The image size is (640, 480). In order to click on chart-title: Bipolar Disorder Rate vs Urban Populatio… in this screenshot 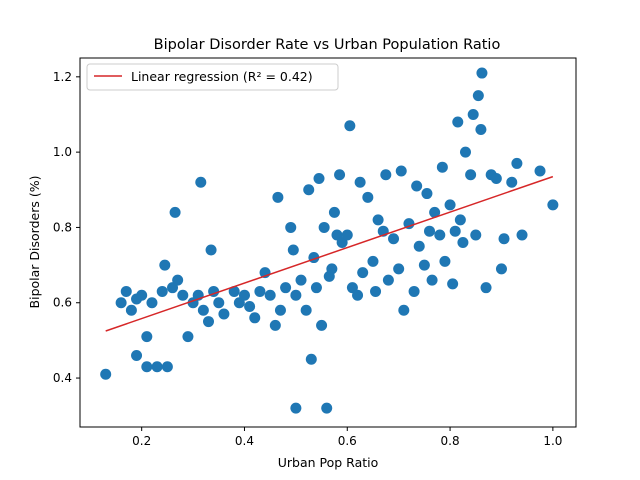, I will do `click(327, 45)`.